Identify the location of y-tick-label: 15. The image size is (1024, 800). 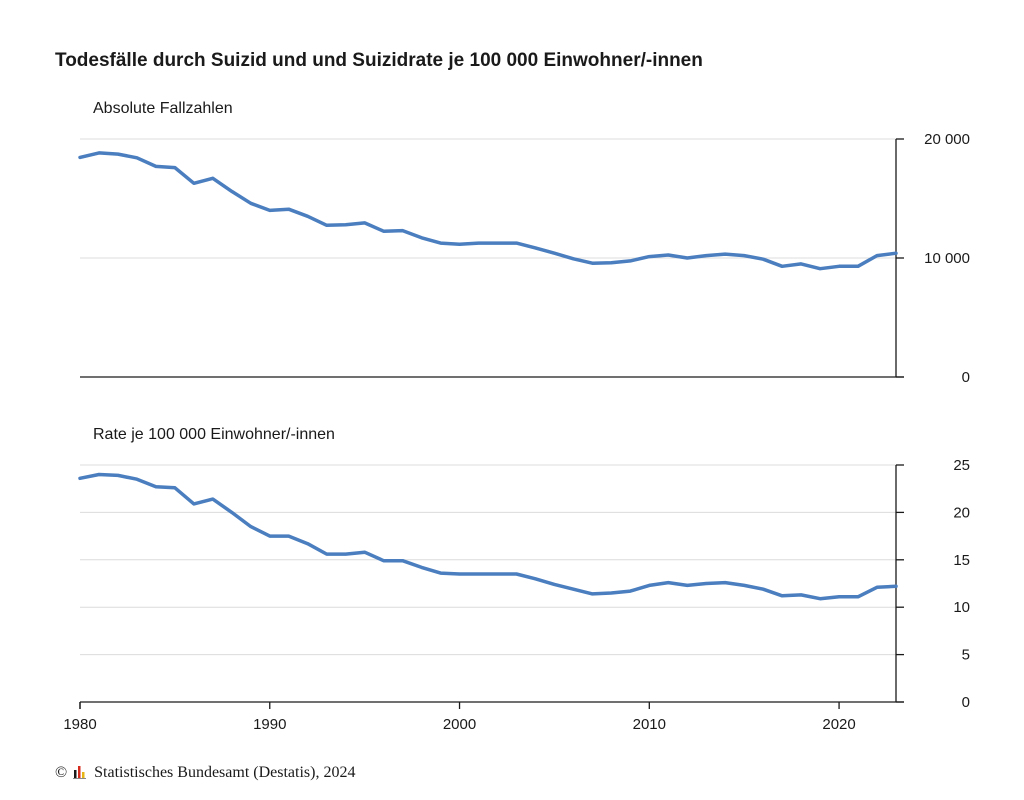
(961, 560).